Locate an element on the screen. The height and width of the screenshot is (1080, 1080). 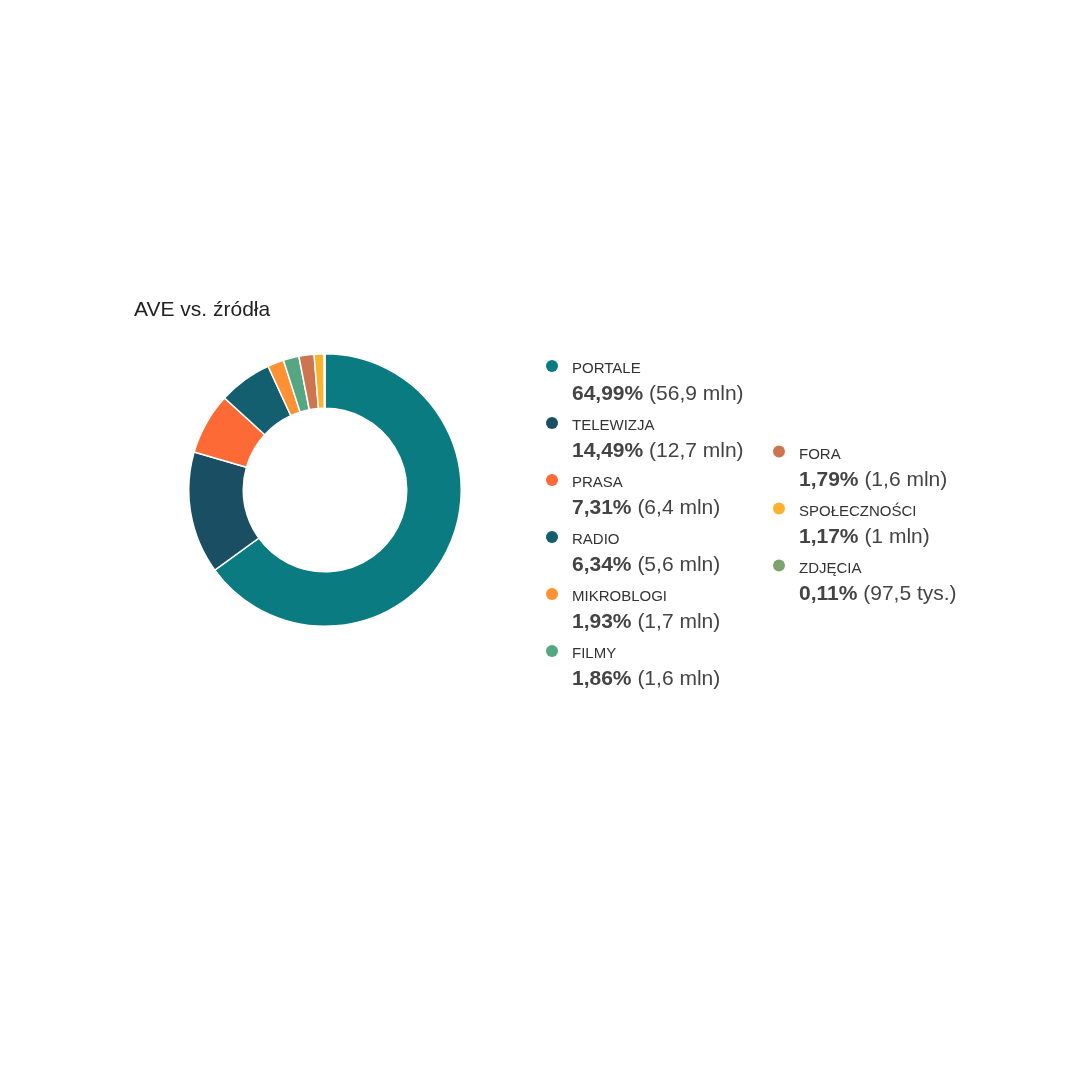
legend-label: FORA is located at coordinates (820, 453).